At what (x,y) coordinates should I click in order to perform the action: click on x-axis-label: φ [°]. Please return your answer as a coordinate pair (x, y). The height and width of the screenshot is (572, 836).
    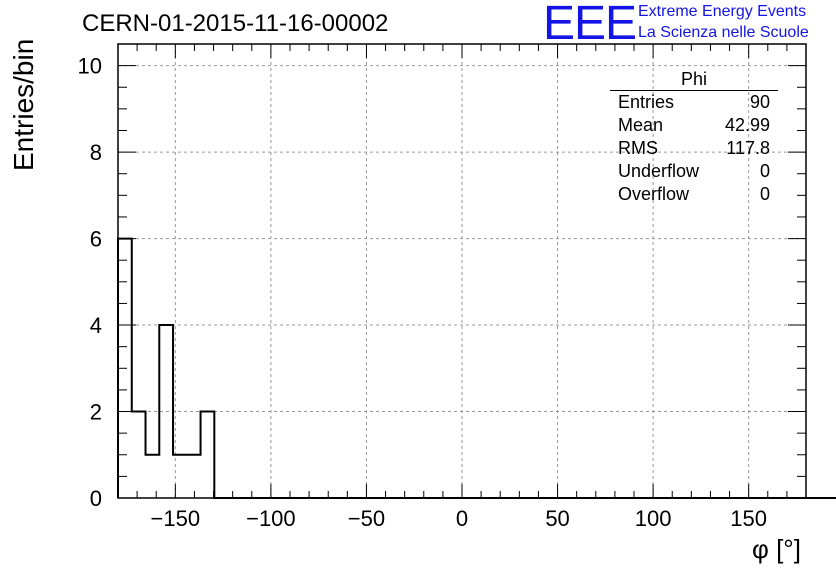
    Looking at the image, I should click on (776, 549).